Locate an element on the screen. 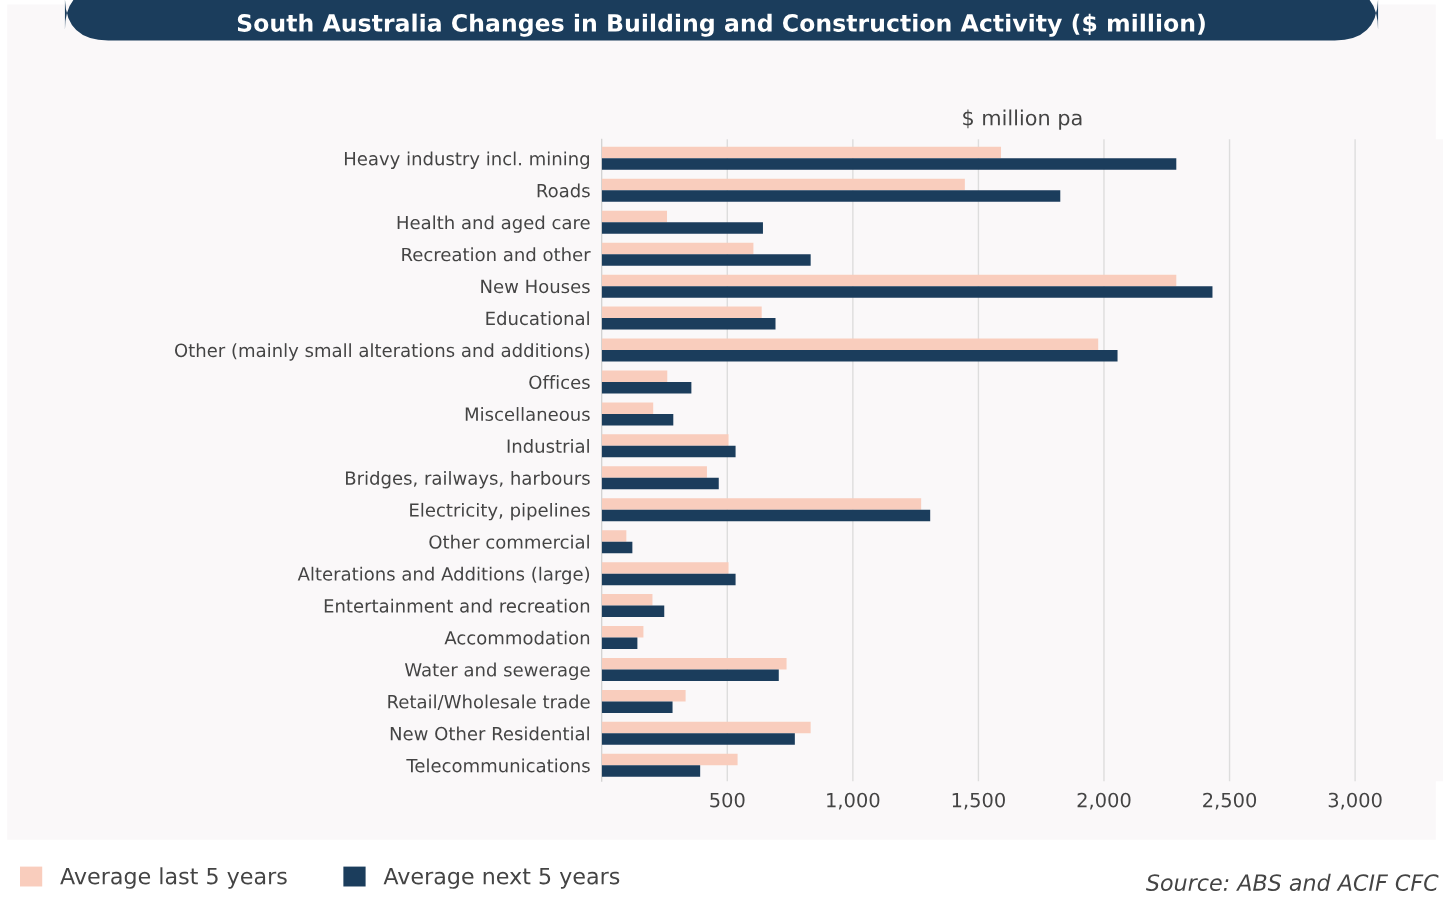 The width and height of the screenshot is (1443, 898). y-tick-label: Miscellaneous is located at coordinates (527, 414).